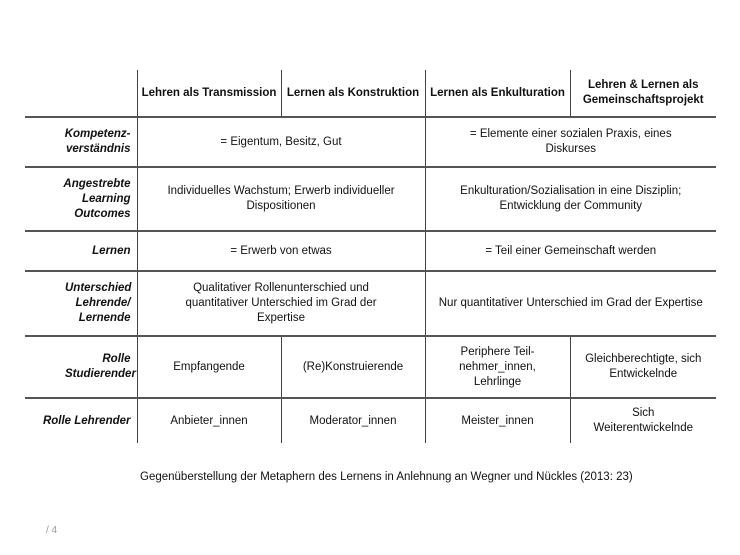 This screenshot has height=555, width=740. Describe the element at coordinates (52, 530) in the screenshot. I see `page-number: / 4` at that location.